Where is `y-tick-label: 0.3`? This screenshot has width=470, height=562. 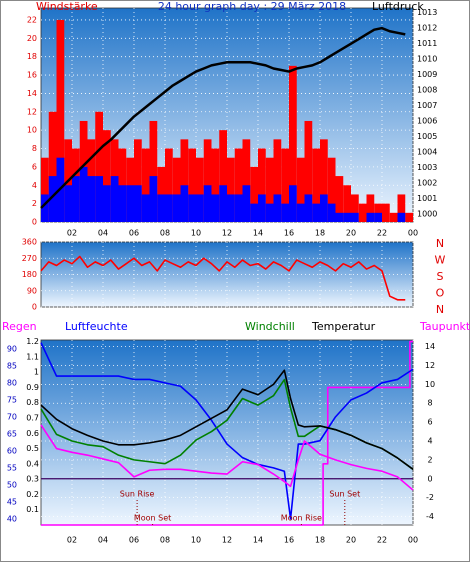
y-tick-label: 0.3 is located at coordinates (32, 479).